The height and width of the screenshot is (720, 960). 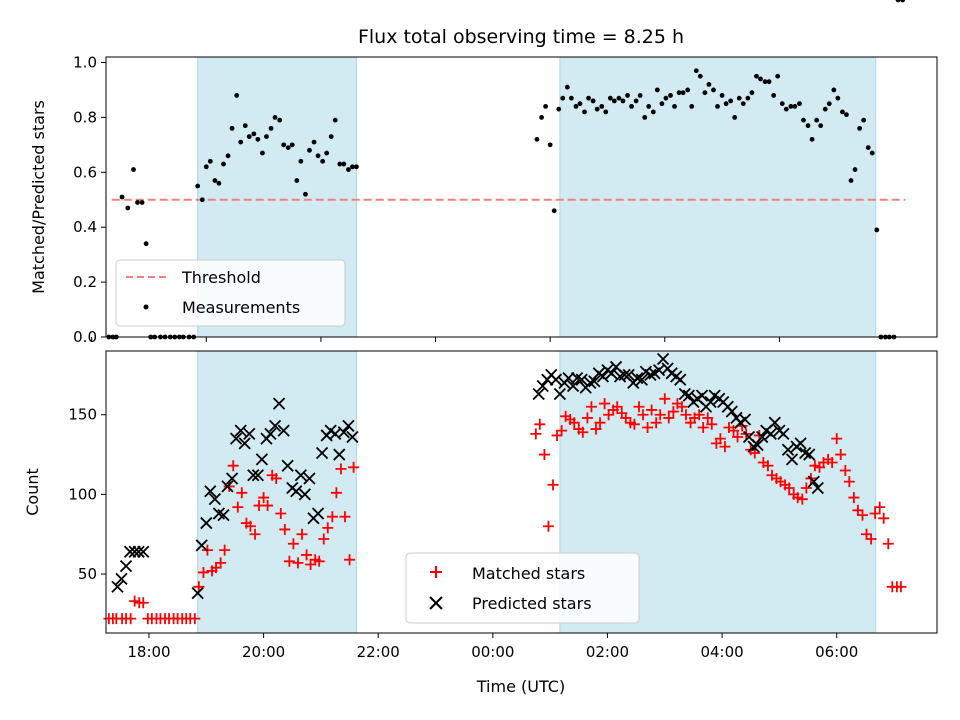 What do you see at coordinates (85, 227) in the screenshot?
I see `top-y-tick-label: 0.4` at bounding box center [85, 227].